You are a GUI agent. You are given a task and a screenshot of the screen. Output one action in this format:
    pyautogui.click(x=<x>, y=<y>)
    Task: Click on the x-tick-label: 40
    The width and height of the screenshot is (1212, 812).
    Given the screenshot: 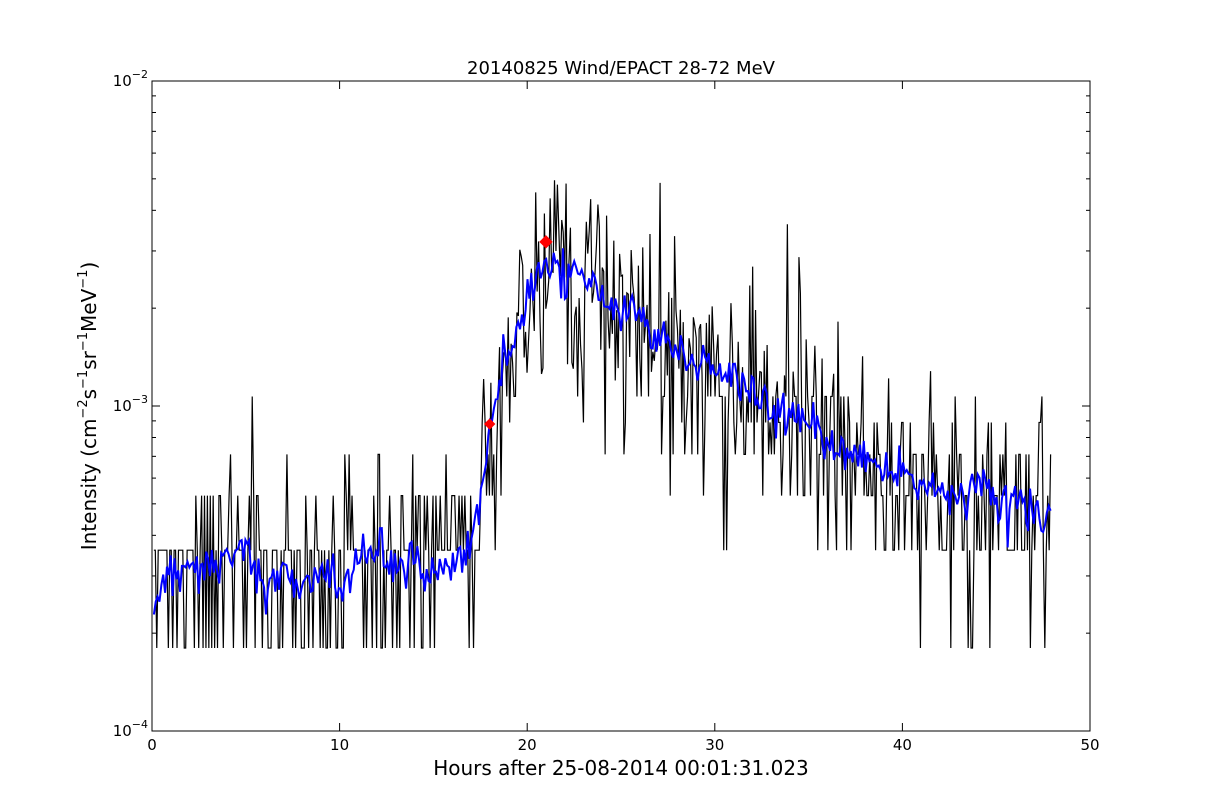 What is the action you would take?
    pyautogui.click(x=902, y=745)
    